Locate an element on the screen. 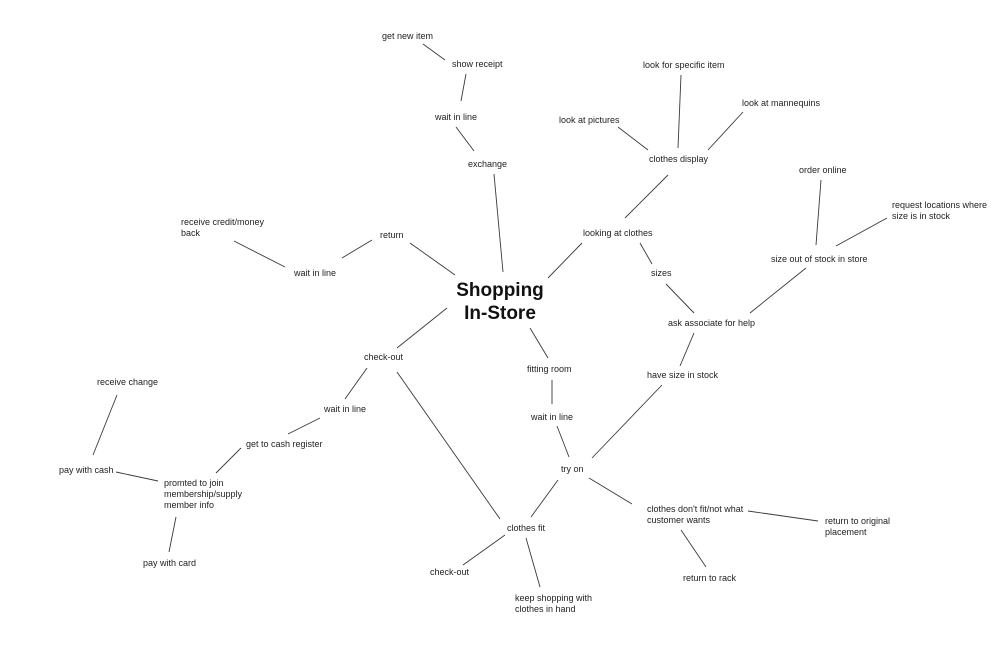 This screenshot has height=648, width=1000. node-wait-in-line-checkout: wait in line is located at coordinates (345, 409).